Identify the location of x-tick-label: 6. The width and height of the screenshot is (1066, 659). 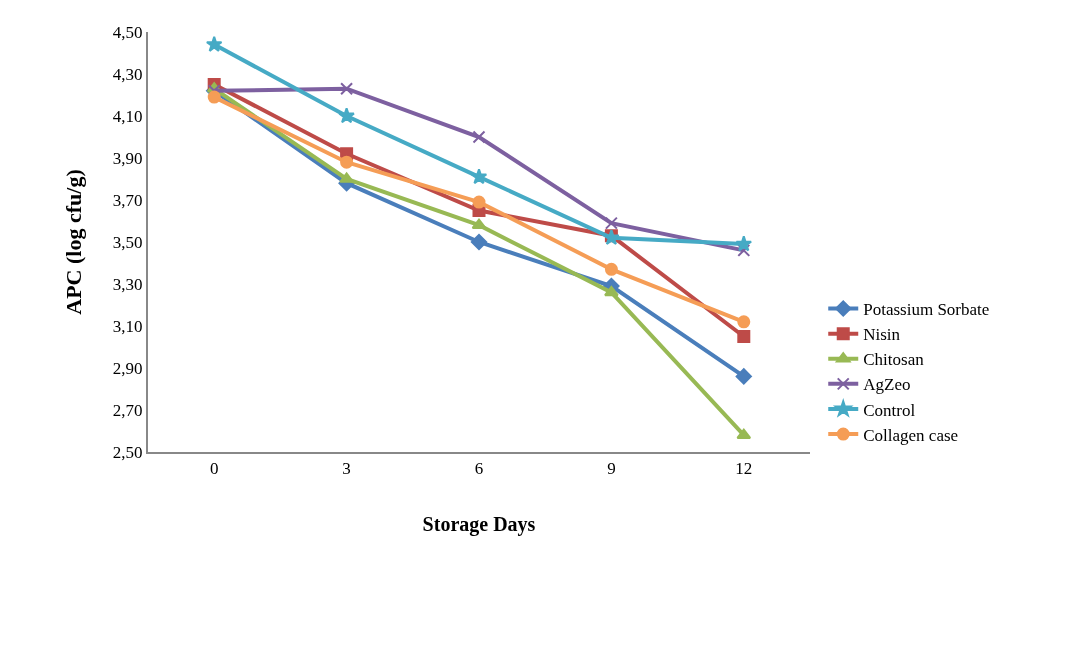
(479, 469).